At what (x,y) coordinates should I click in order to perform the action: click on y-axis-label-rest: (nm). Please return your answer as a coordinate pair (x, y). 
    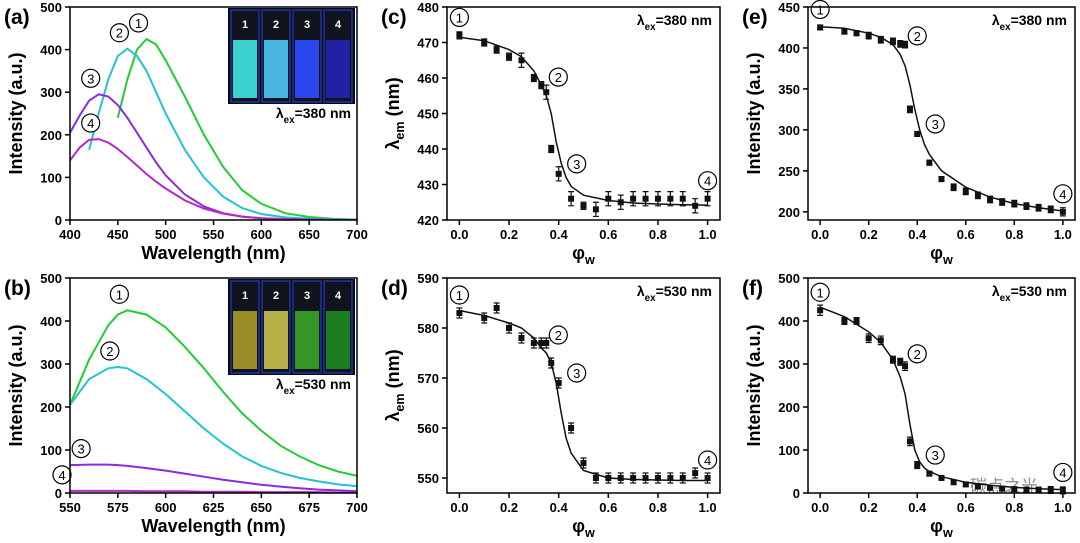
    Looking at the image, I should click on (393, 371).